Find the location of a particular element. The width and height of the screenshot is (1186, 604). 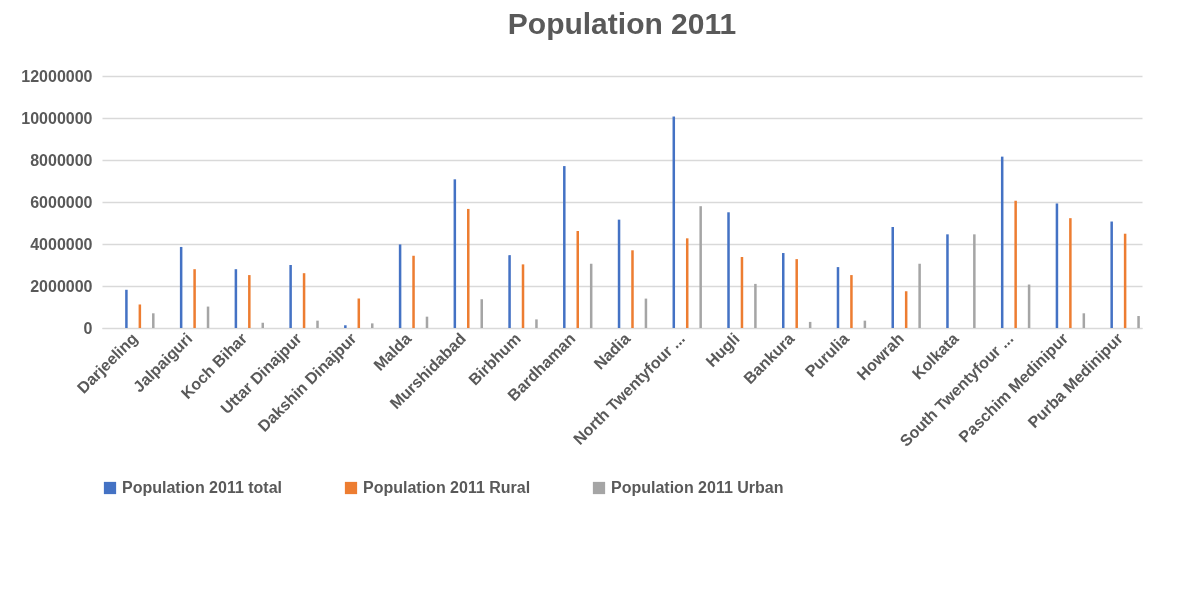

legend-label: Population 2011 total is located at coordinates (202, 487).